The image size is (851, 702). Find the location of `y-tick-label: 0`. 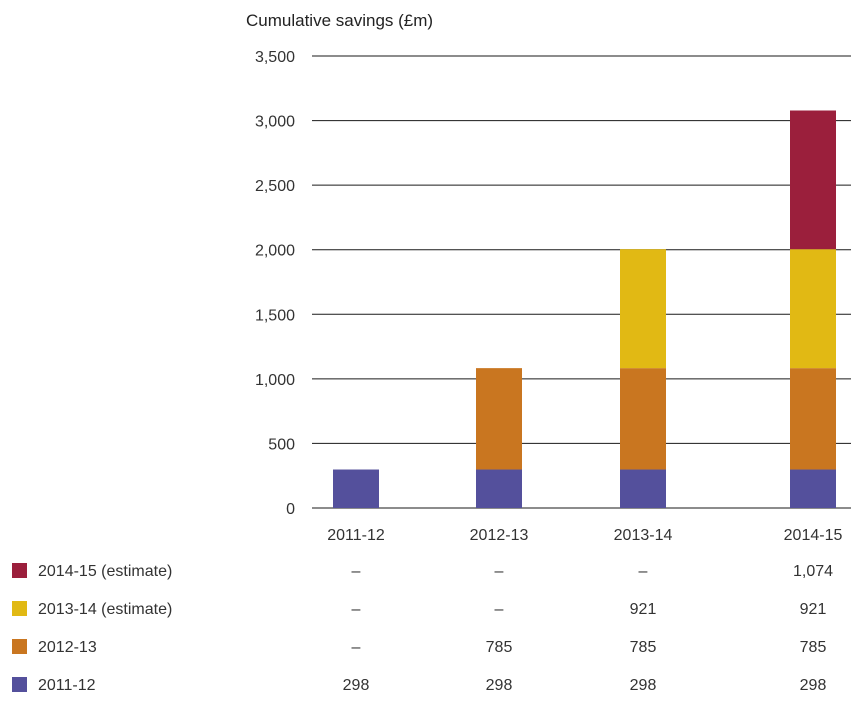

y-tick-label: 0 is located at coordinates (290, 509).